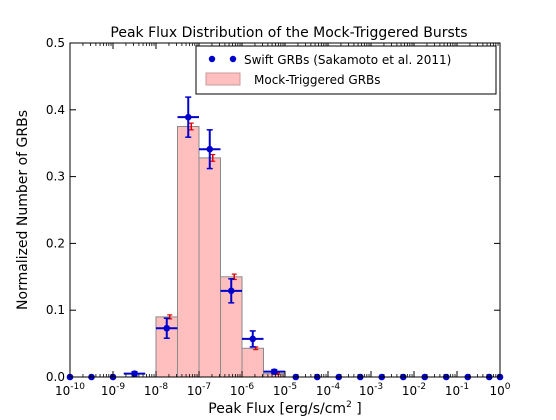  Describe the element at coordinates (357, 409) in the screenshot. I see `x-axis-label-end: ]` at that location.